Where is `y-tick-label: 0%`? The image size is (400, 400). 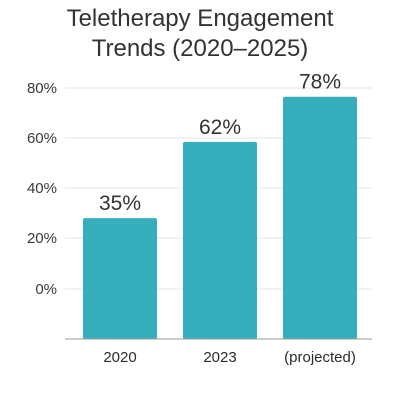 y-tick-label: 0% is located at coordinates (46, 289).